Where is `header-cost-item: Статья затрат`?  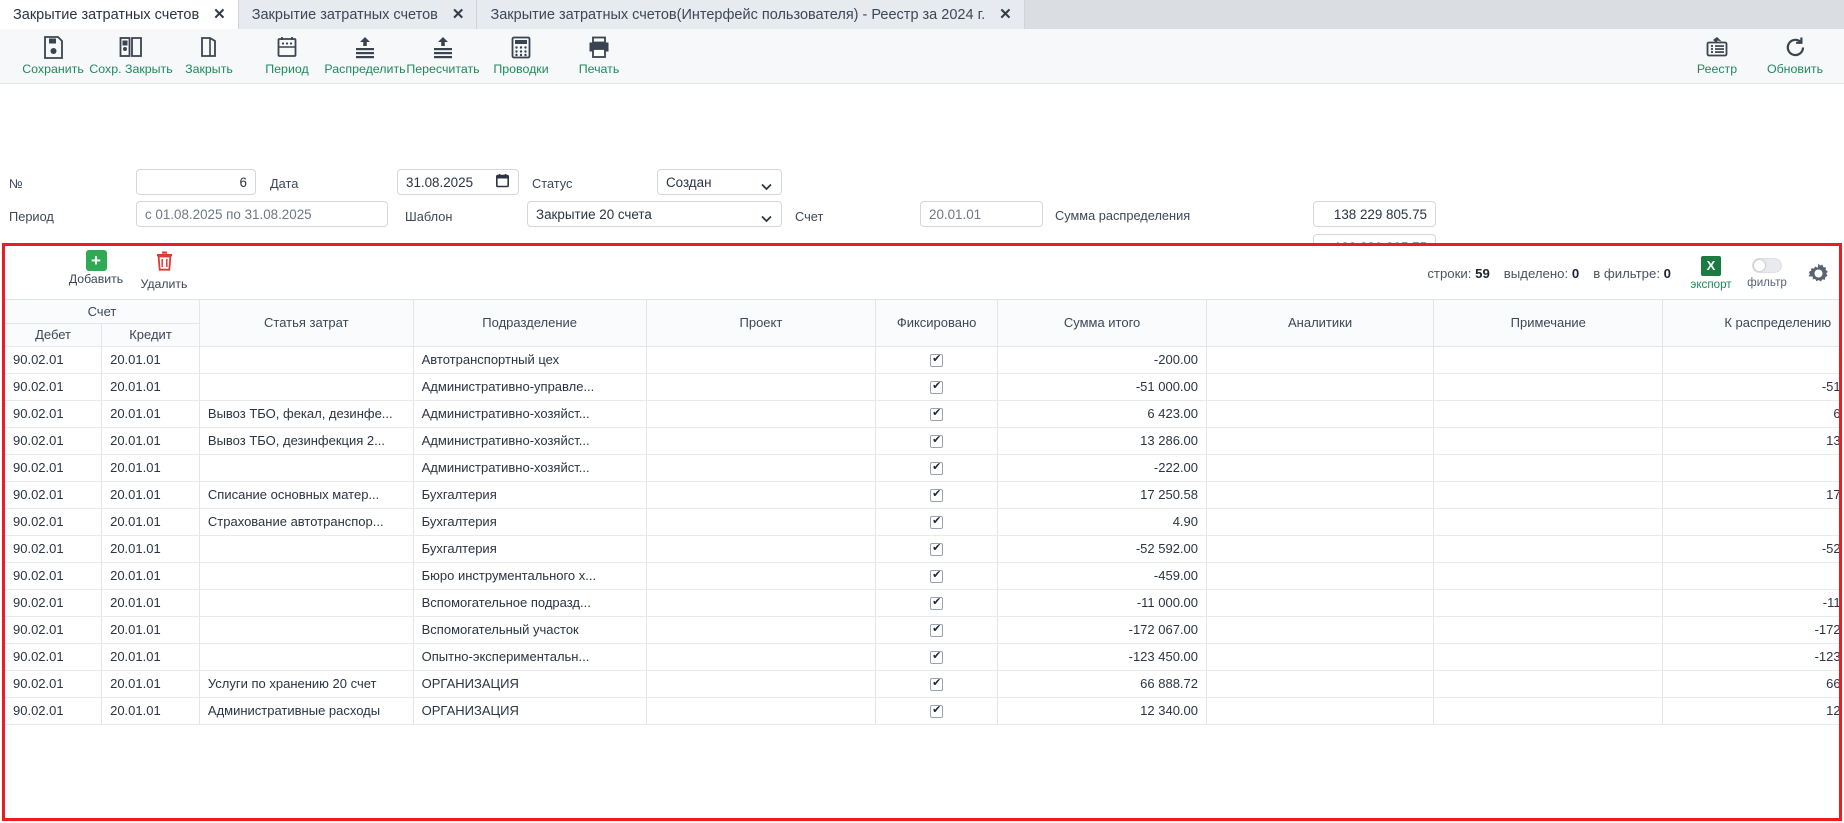 header-cost-item: Статья затрат is located at coordinates (306, 323).